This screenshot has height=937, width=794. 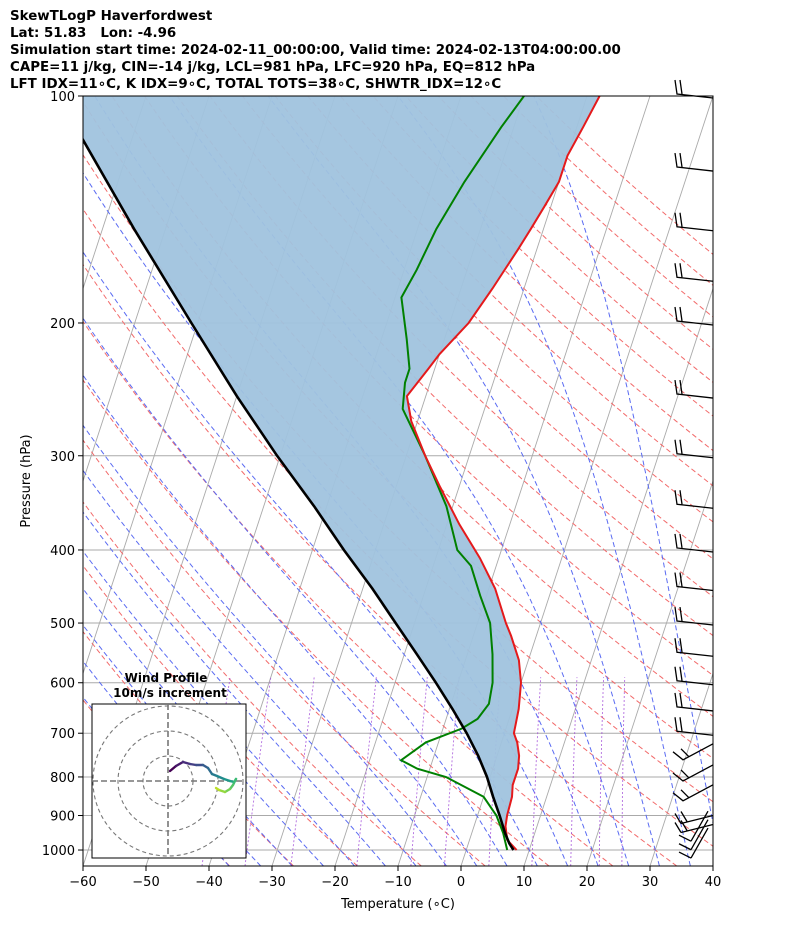 I want to click on chart-title: SkewTLogP Haverfordwest, so click(x=111, y=16).